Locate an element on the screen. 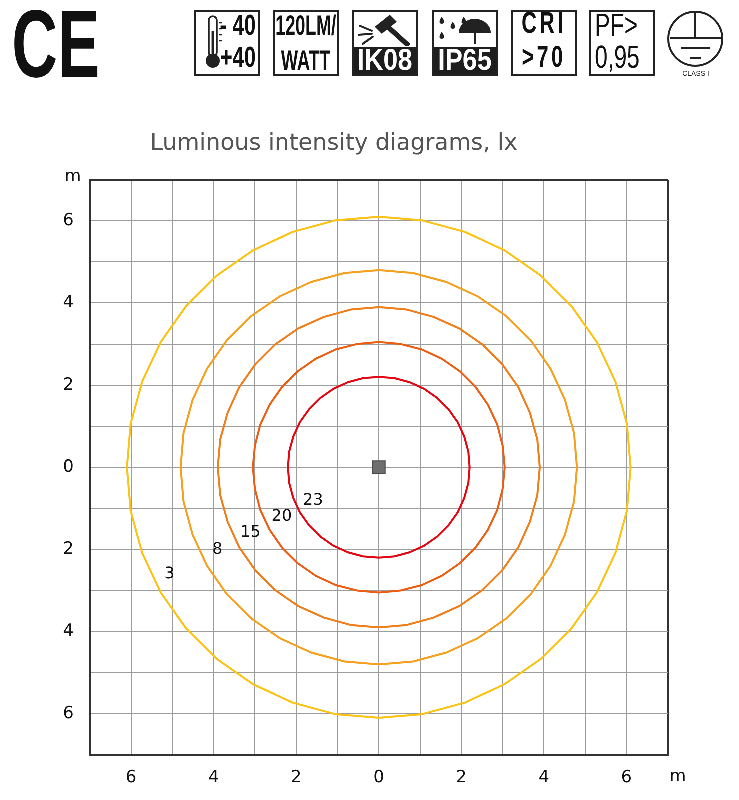 The image size is (739, 800). y-tick-label: 0 is located at coordinates (68, 466).